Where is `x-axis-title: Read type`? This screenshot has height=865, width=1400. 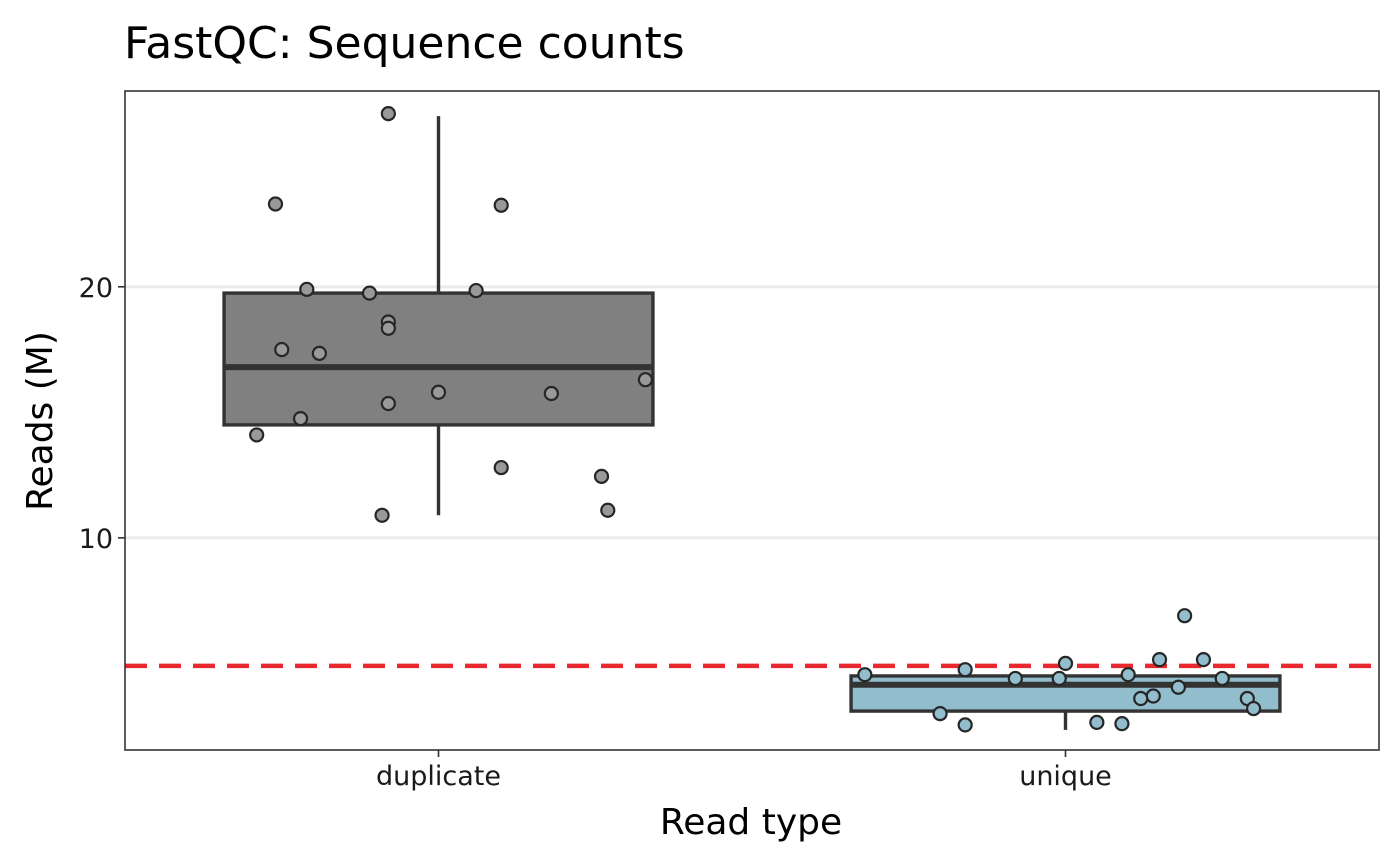
x-axis-title: Read type is located at coordinates (751, 822).